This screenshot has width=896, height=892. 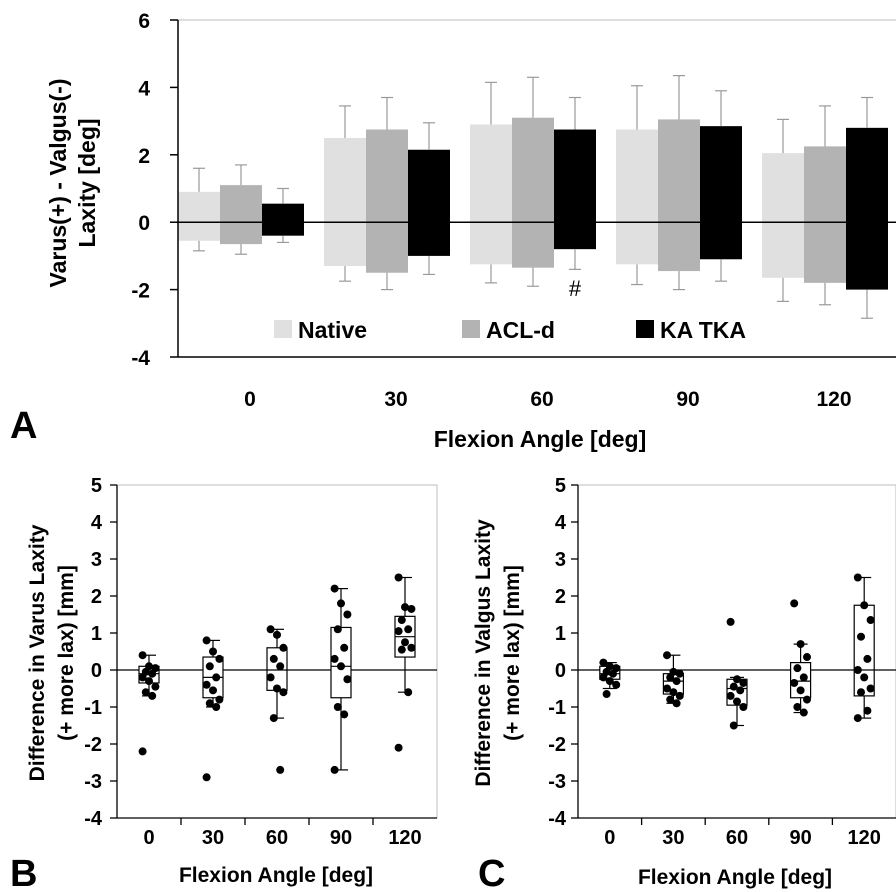 I want to click on panel-a-letter: A, so click(x=23, y=426).